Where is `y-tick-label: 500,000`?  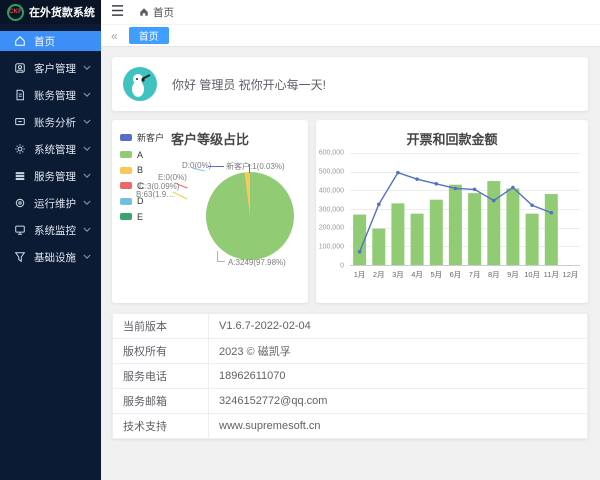 y-tick-label: 500,000 is located at coordinates (331, 172).